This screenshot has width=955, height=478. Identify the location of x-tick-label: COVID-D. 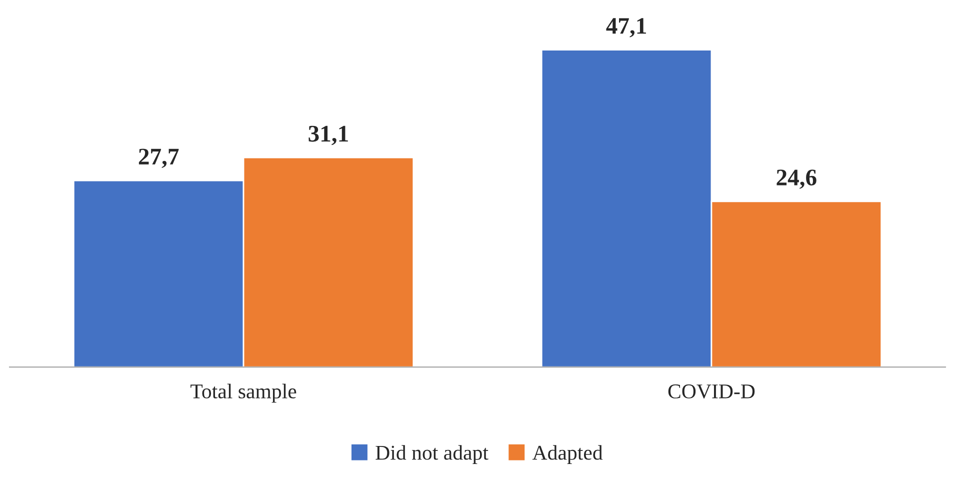
(711, 391).